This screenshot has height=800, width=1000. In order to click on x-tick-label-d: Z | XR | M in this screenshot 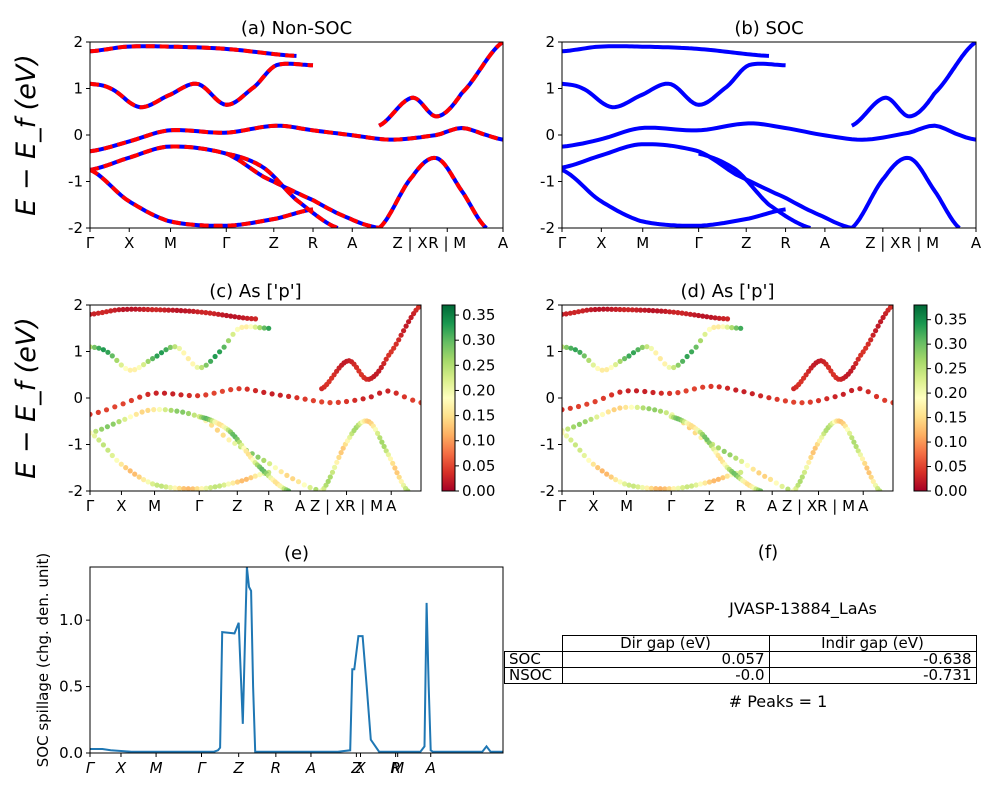, I will do `click(818, 506)`.